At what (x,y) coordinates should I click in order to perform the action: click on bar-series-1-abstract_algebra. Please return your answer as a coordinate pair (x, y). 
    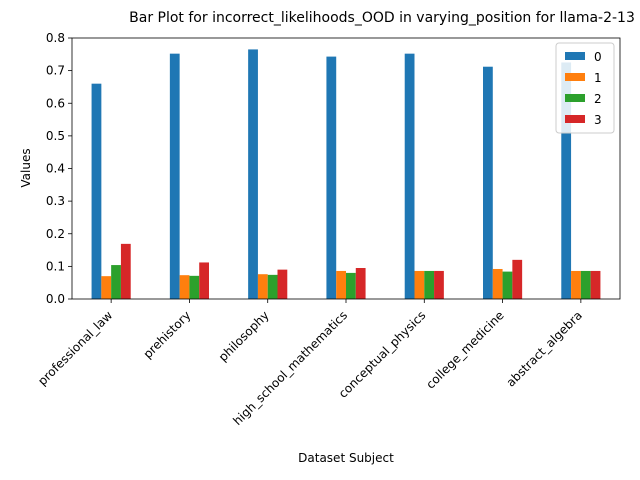
    Looking at the image, I should click on (576, 284).